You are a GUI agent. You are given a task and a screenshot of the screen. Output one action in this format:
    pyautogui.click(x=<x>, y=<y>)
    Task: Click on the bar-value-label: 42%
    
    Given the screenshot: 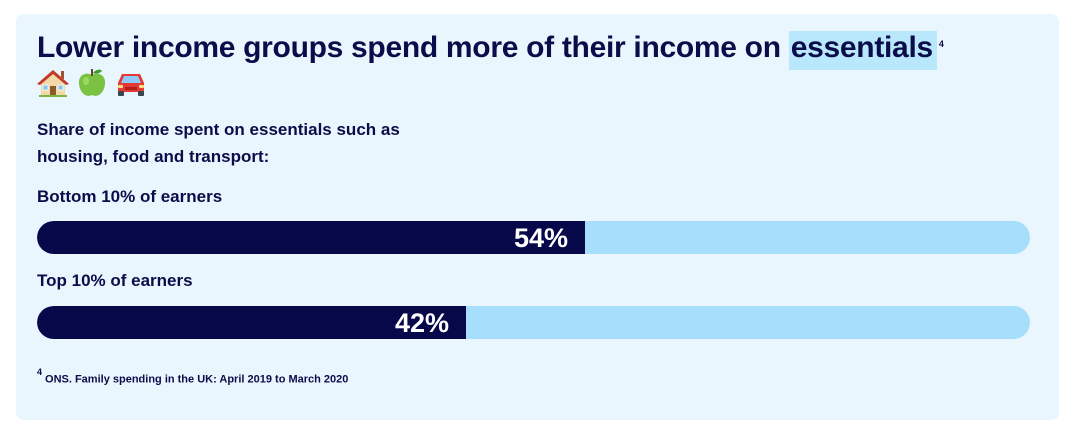 What is the action you would take?
    pyautogui.click(x=421, y=323)
    